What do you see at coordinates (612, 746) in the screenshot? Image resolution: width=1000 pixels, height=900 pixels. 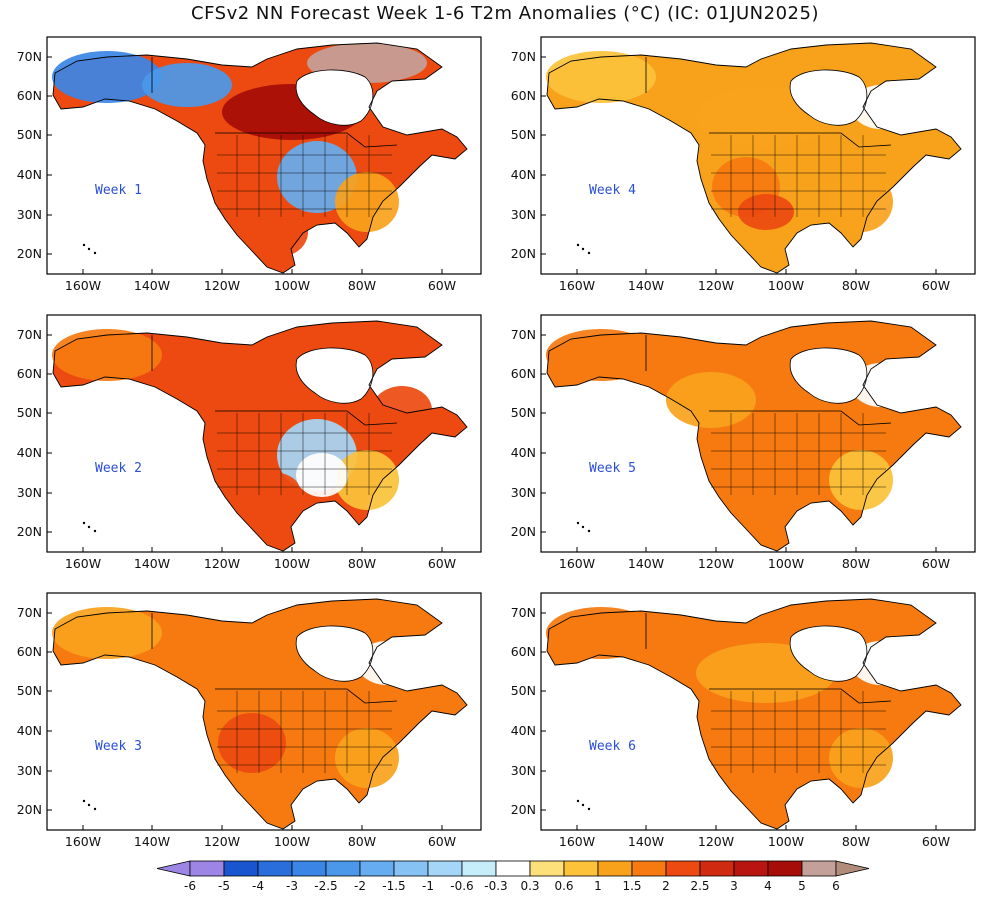 I see `week-label: Week 6` at bounding box center [612, 746].